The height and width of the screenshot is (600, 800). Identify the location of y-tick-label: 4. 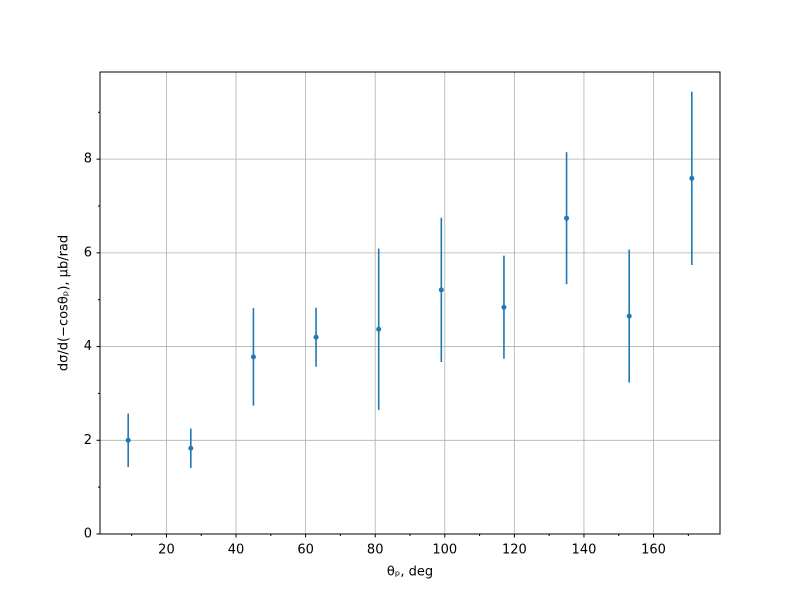
(88, 346).